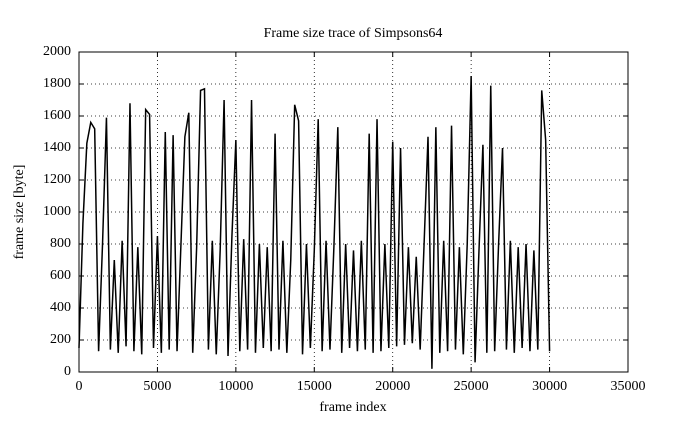 The width and height of the screenshot is (695, 426). What do you see at coordinates (57, 147) in the screenshot?
I see `y-tick-label: 1400` at bounding box center [57, 147].